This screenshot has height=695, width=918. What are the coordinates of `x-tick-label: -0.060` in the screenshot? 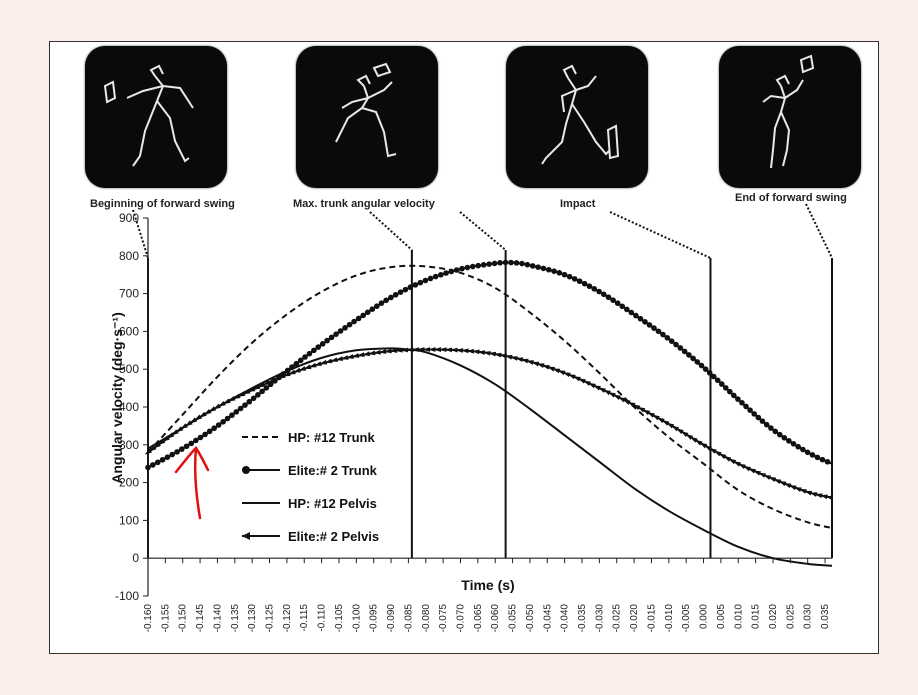 It's located at (495, 618).